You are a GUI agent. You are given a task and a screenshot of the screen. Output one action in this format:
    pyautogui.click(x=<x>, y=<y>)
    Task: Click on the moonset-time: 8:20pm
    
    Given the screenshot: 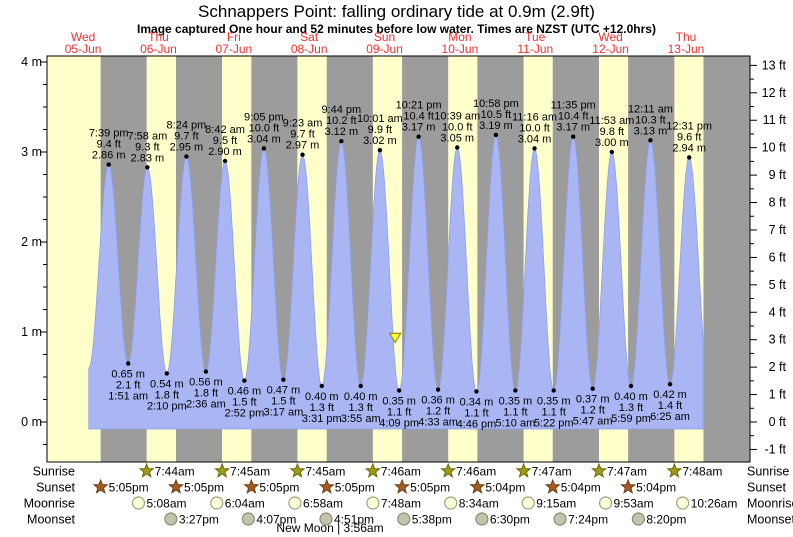 What is the action you would take?
    pyautogui.click(x=666, y=520)
    